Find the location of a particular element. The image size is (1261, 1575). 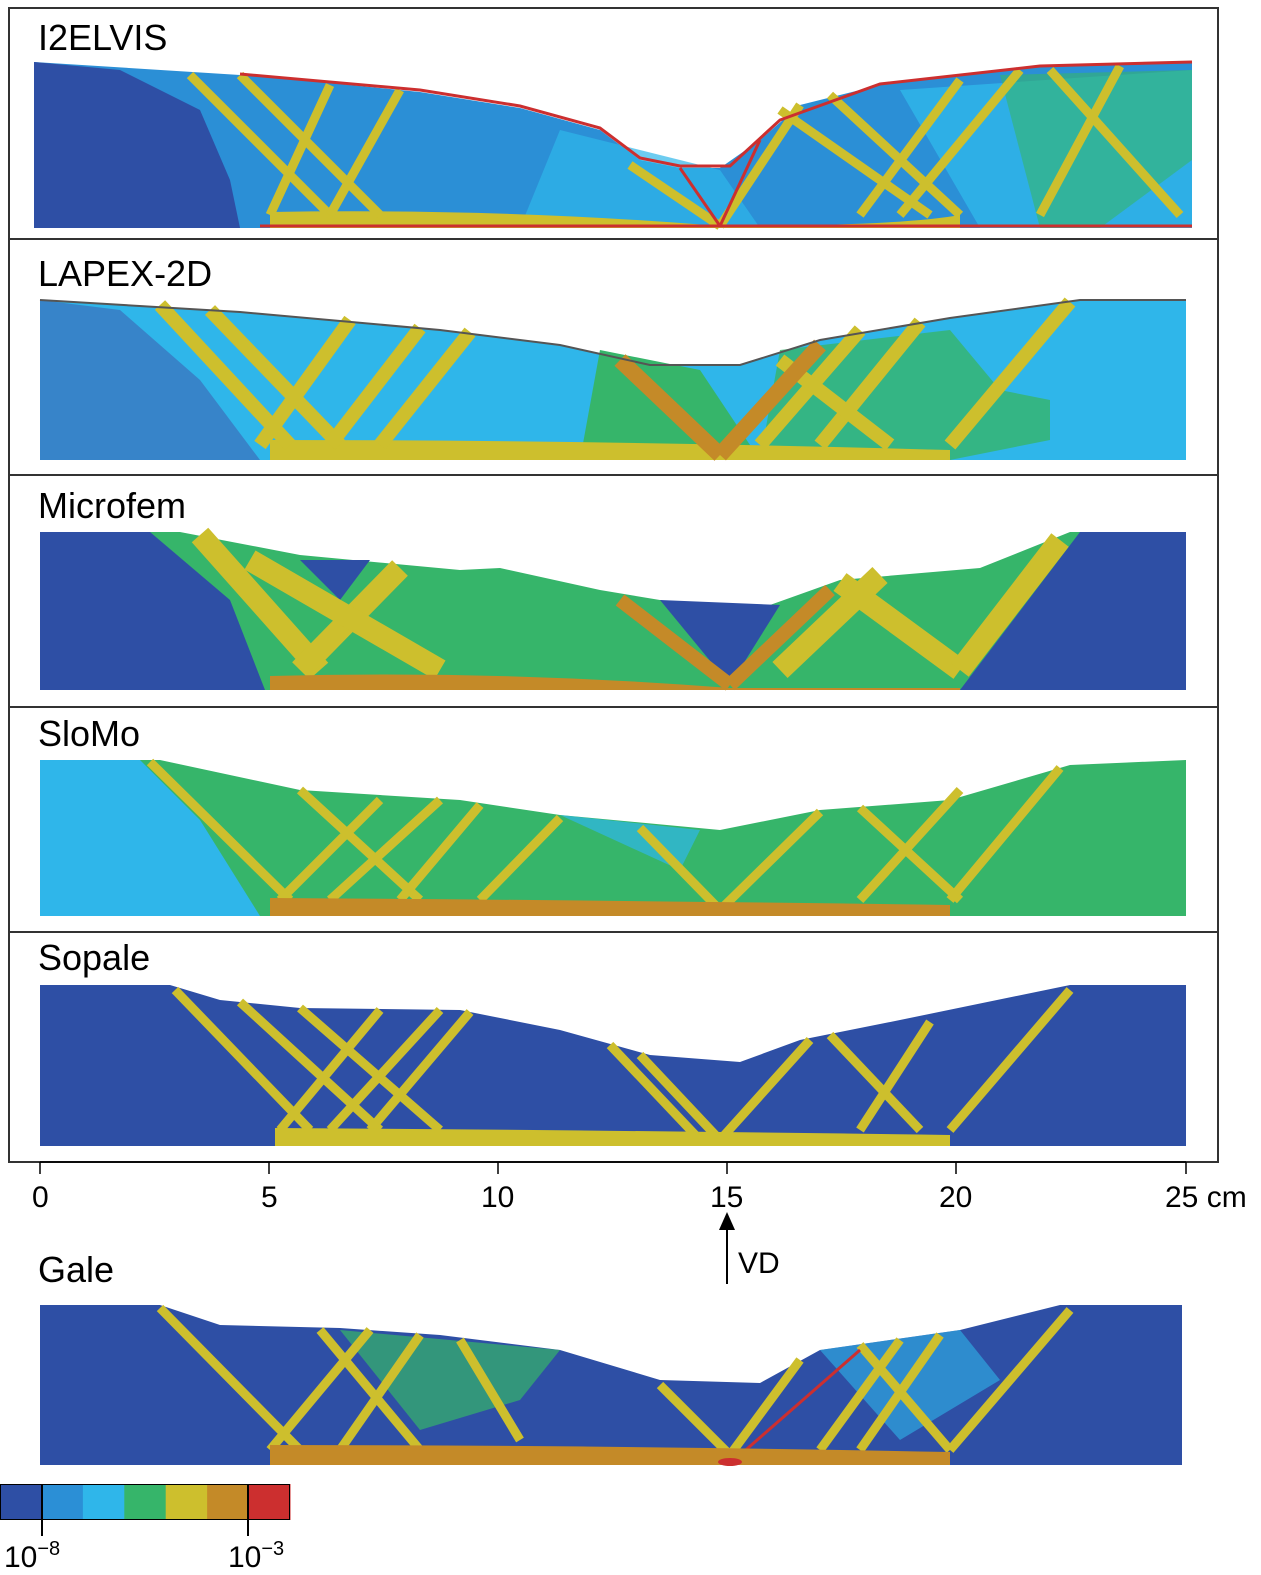

arrow-up-icon is located at coordinates (727, 1248).